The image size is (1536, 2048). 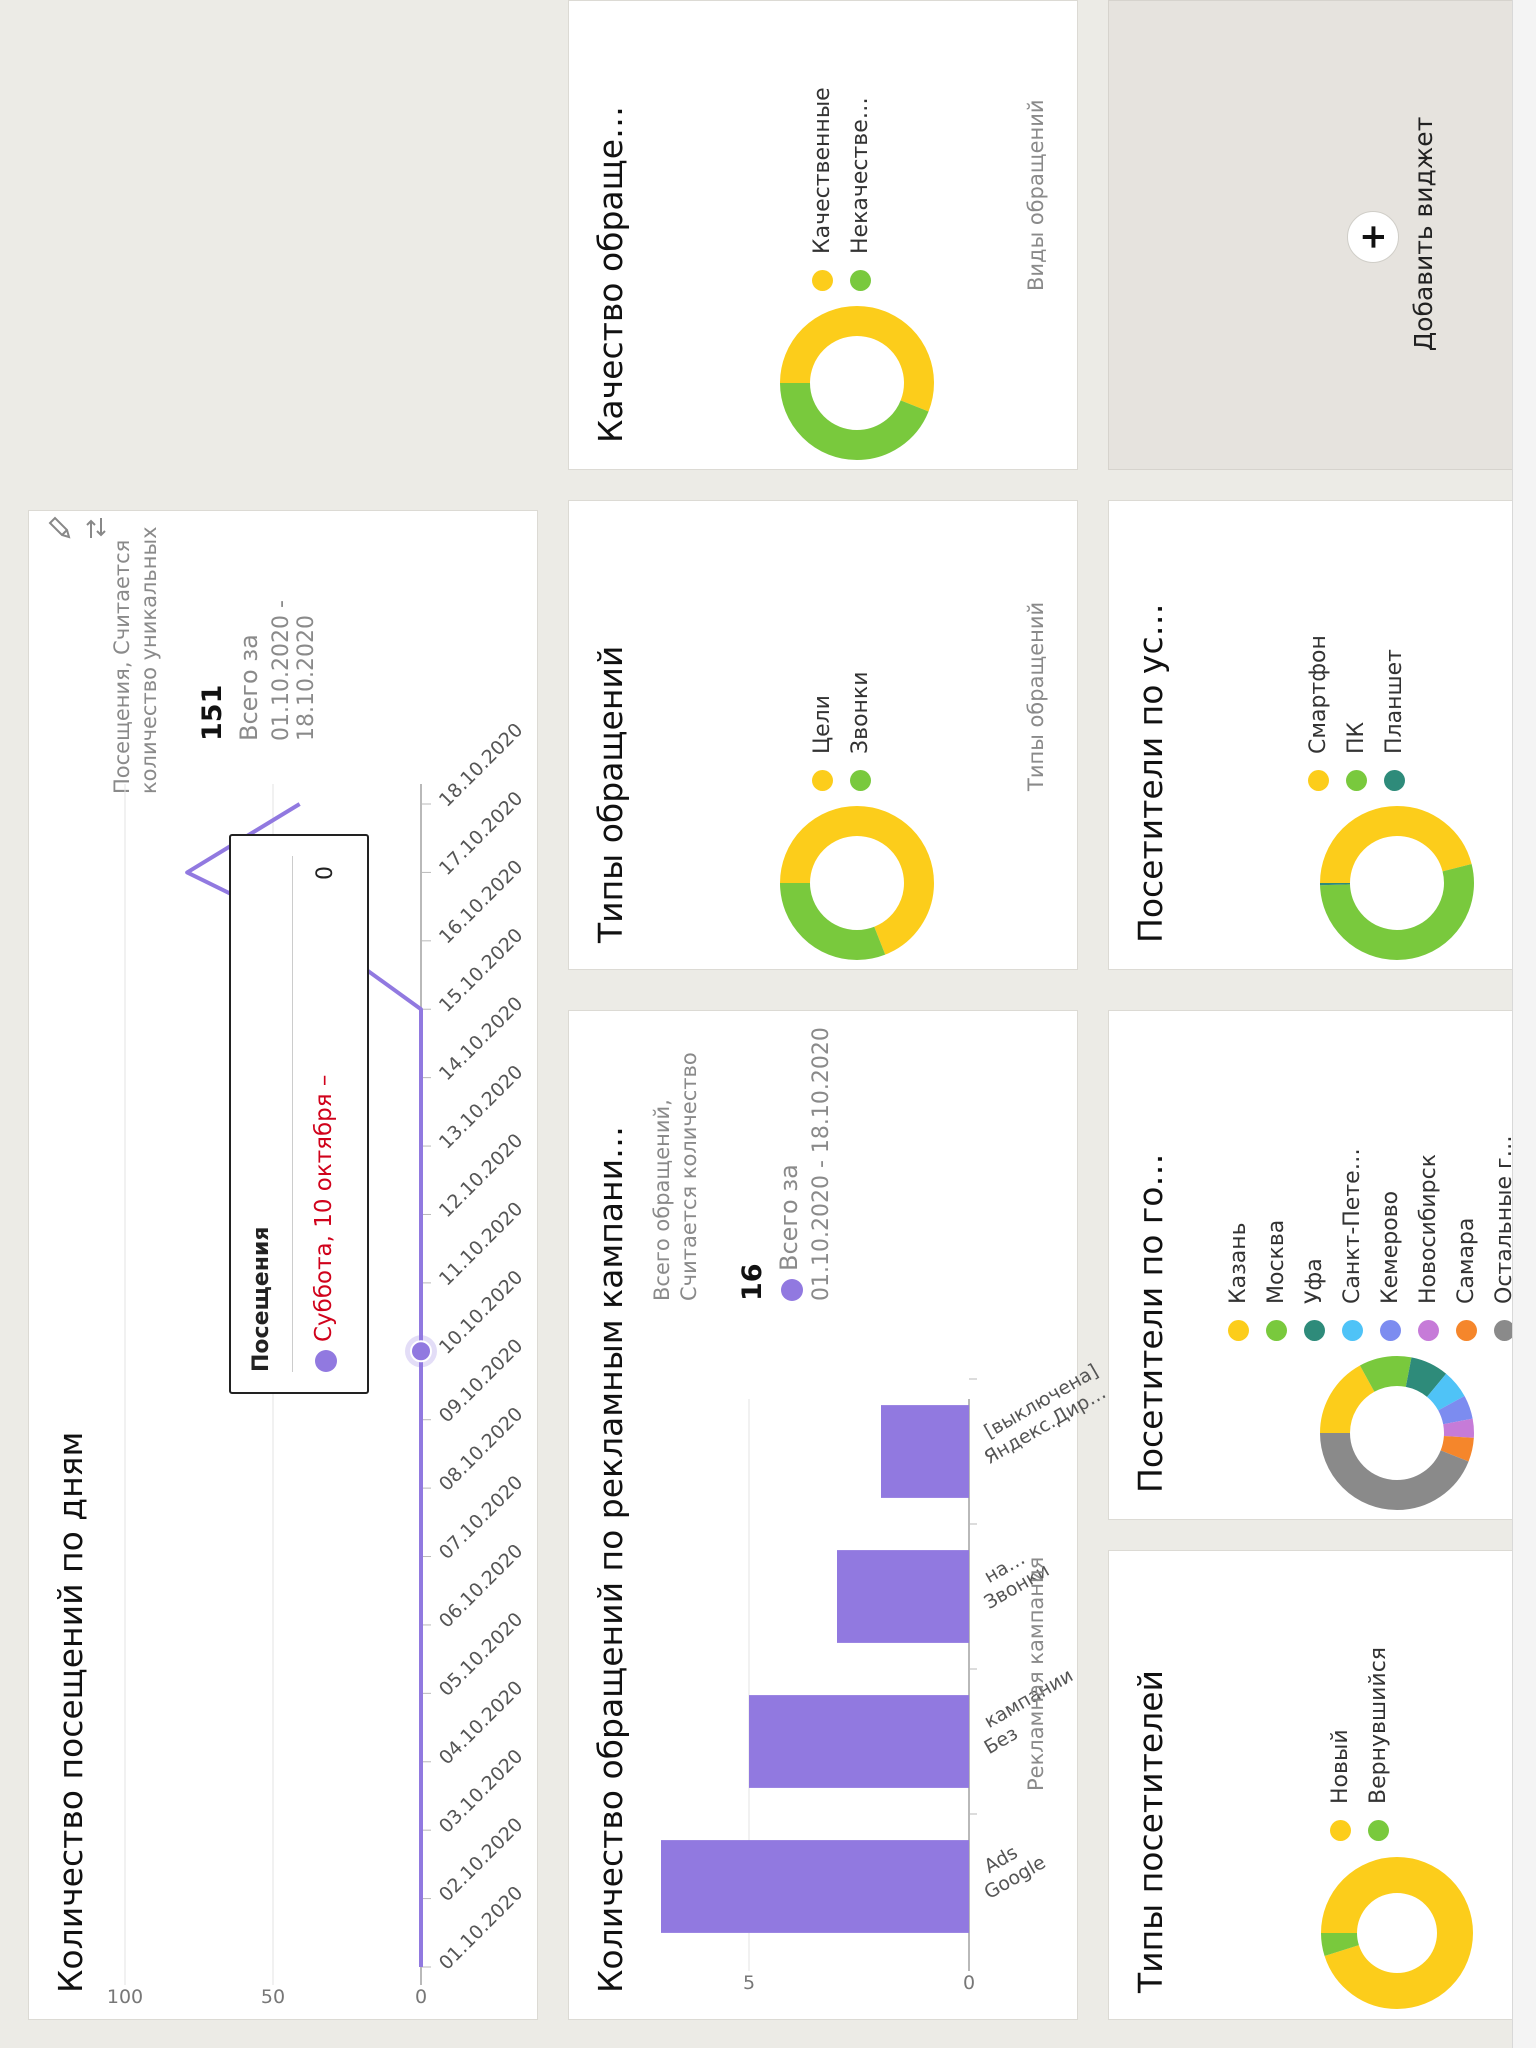 I want to click on devices-widget: Посетители по ус… Смартфон ПК Планшет, so click(x=1318, y=735).